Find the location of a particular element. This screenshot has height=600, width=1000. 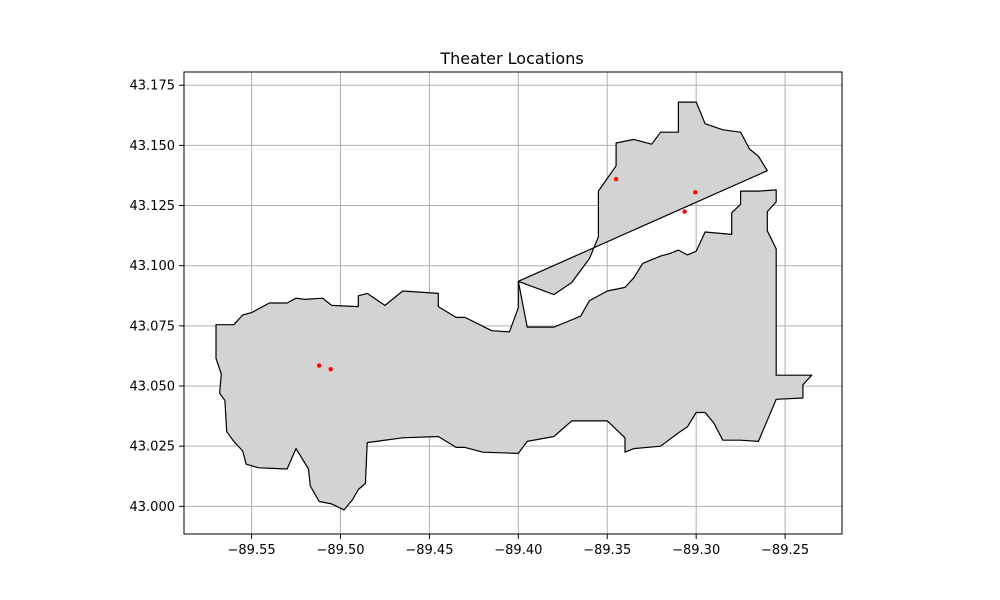

y-tick-label: 43.025 is located at coordinates (153, 447).